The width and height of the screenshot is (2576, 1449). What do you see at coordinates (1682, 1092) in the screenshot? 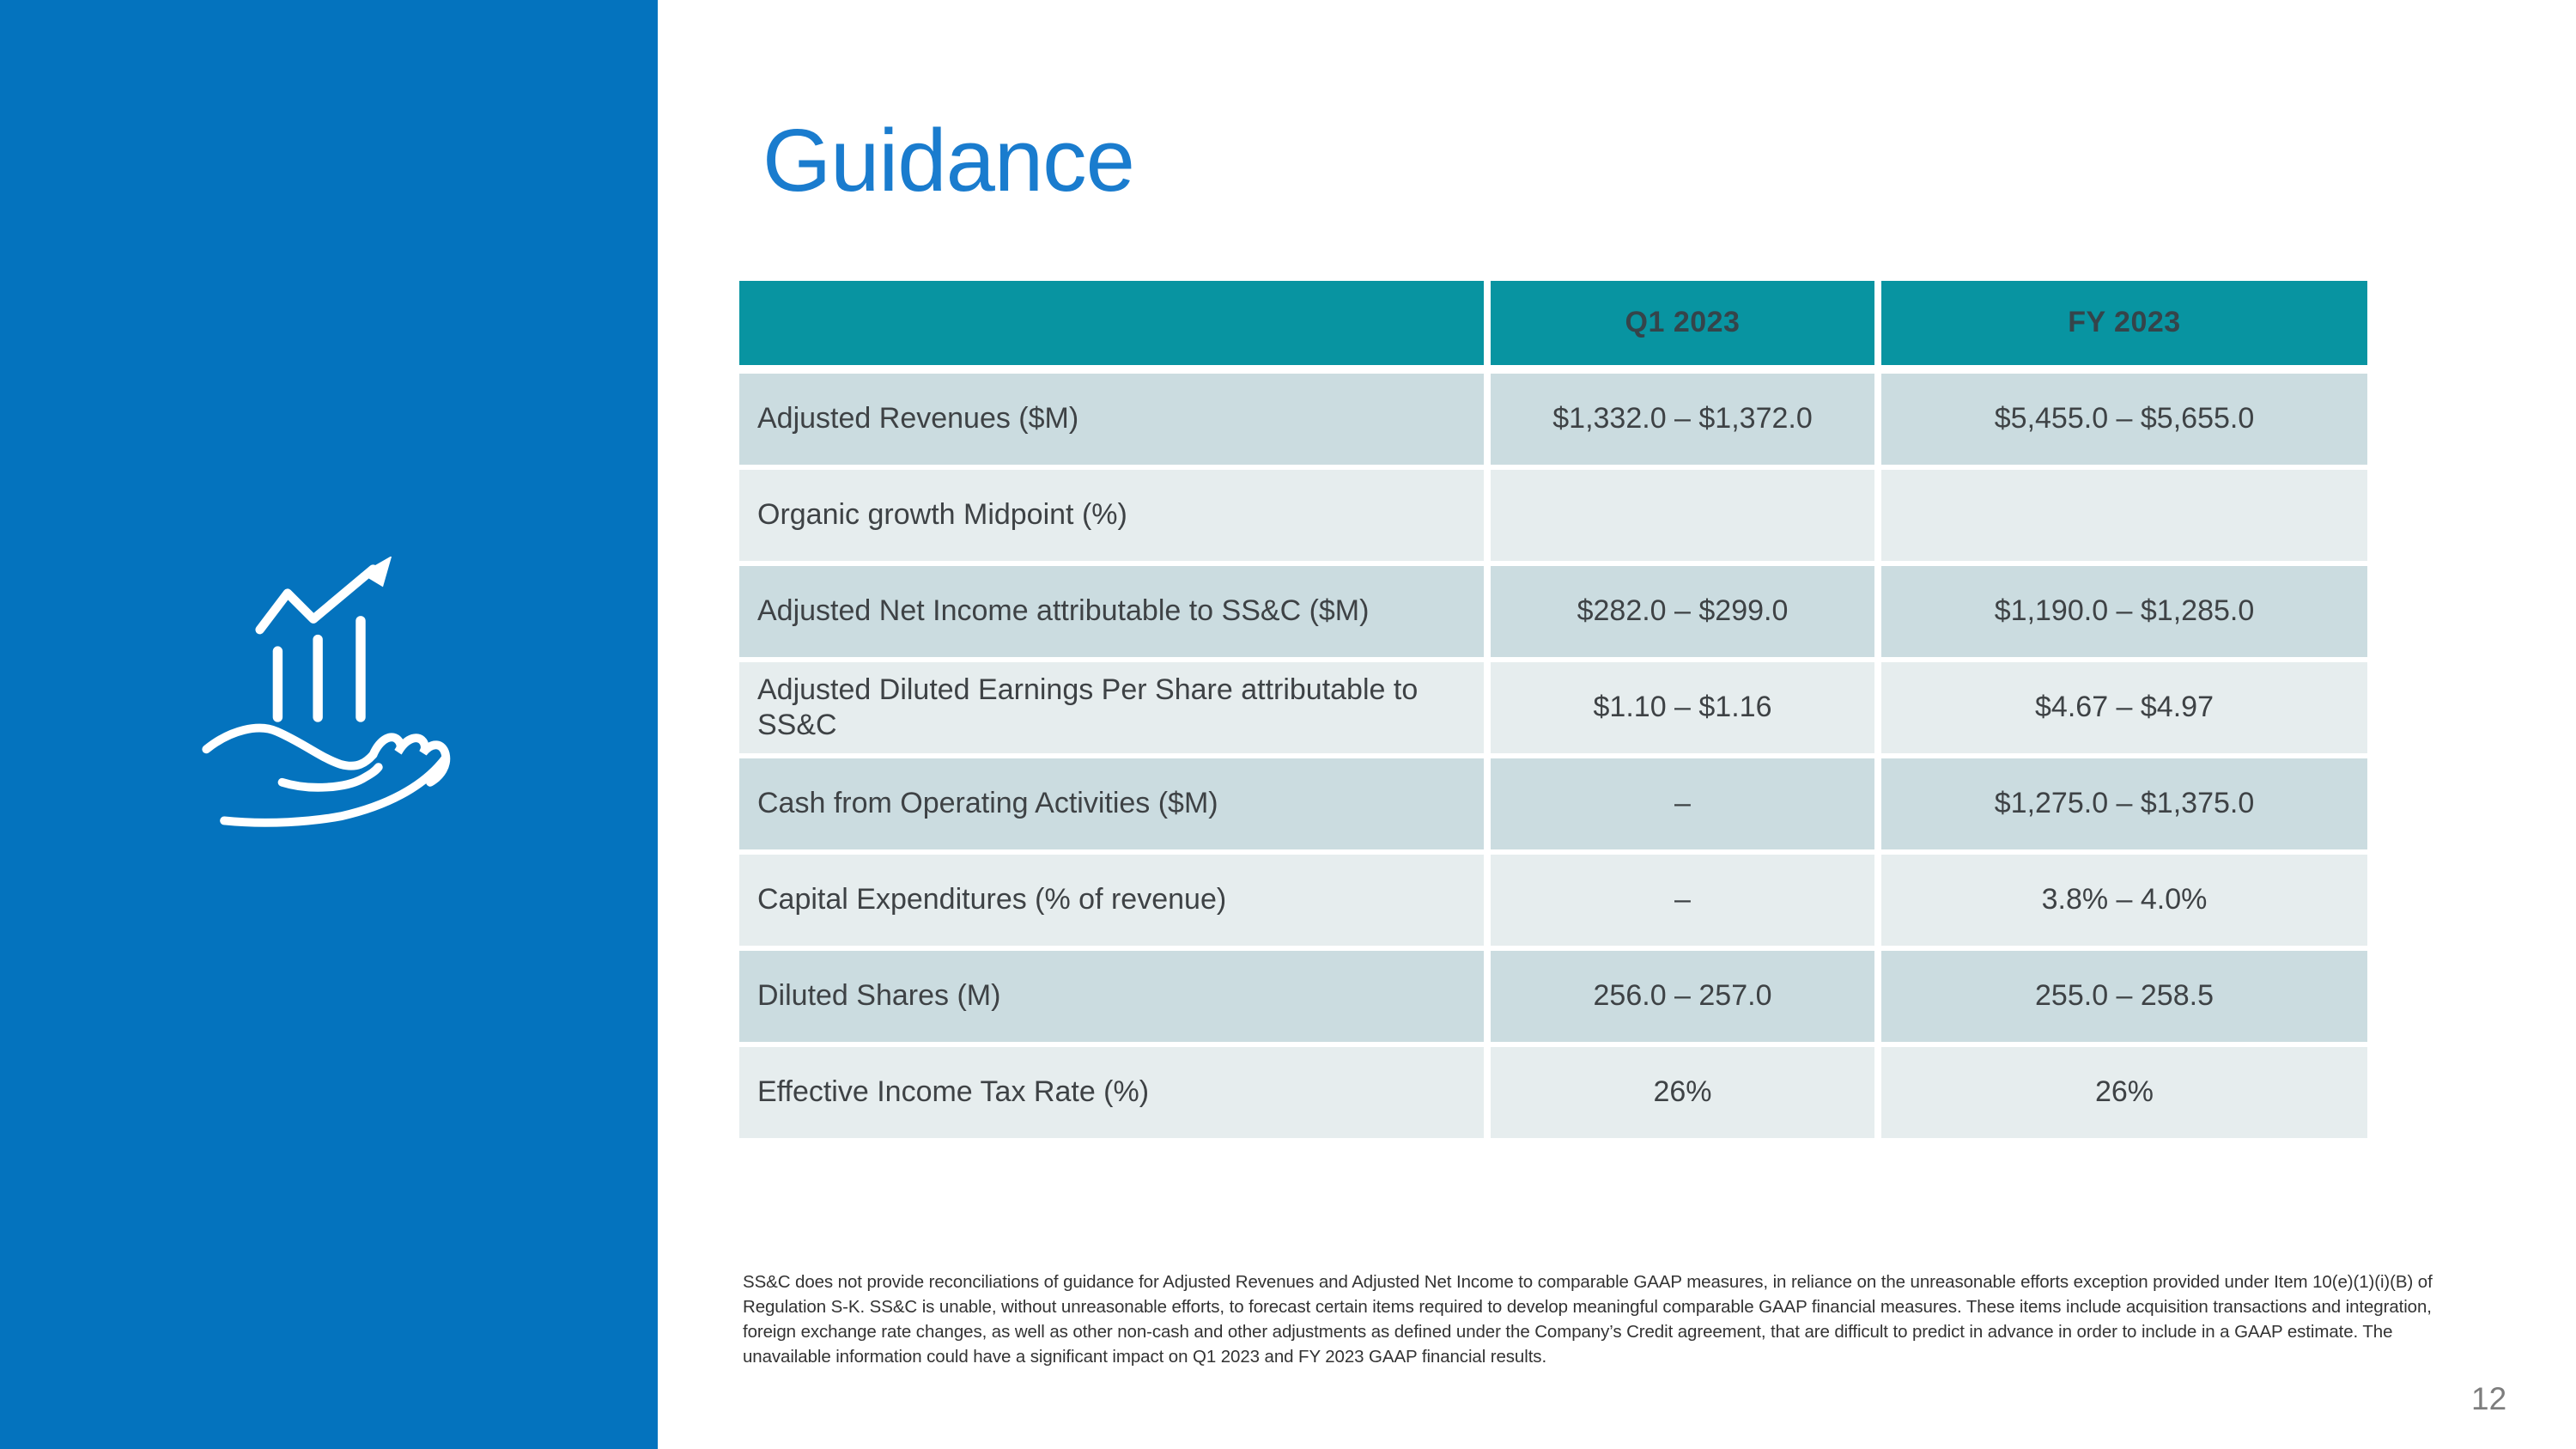
I see `row-q1-value: 26%` at bounding box center [1682, 1092].